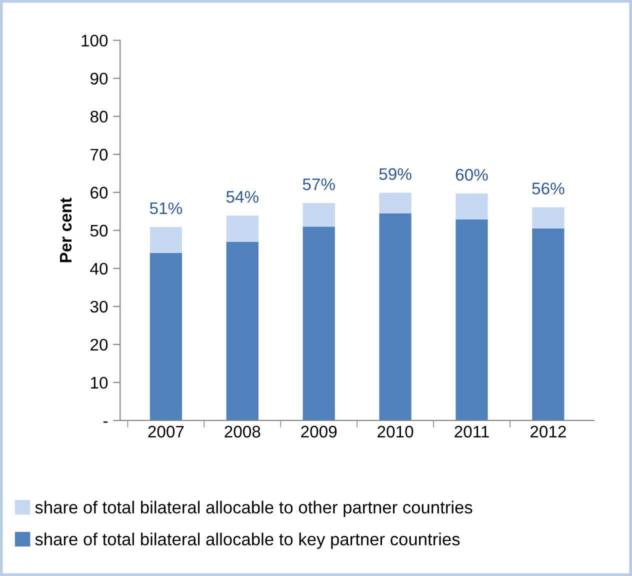  Describe the element at coordinates (166, 208) in the screenshot. I see `total-label: 51%` at that location.